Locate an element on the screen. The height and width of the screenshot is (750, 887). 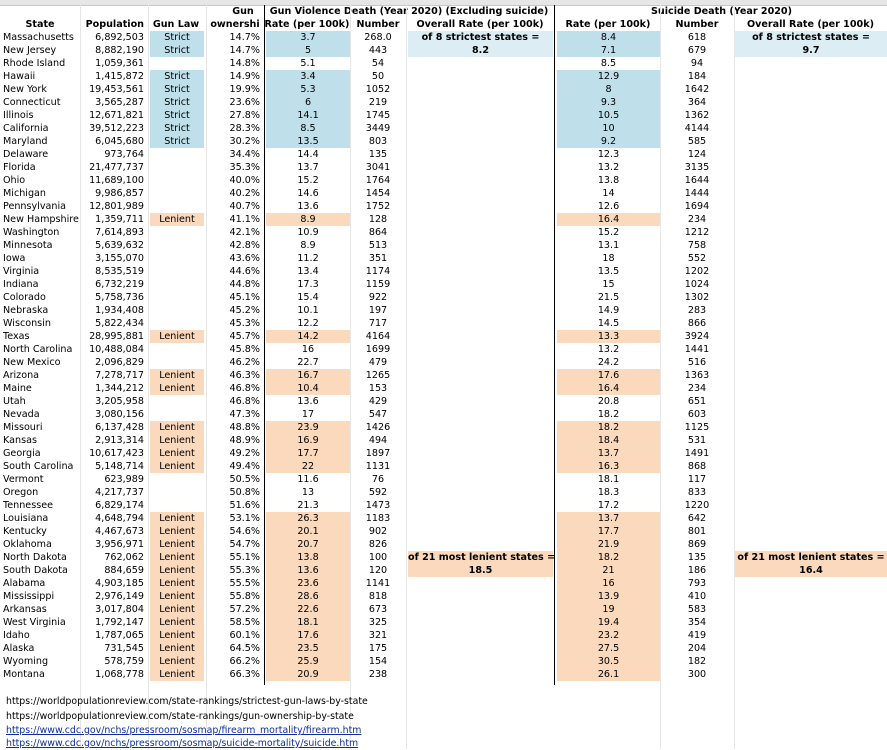
population-cell: 1,068,778 is located at coordinates (119, 674).